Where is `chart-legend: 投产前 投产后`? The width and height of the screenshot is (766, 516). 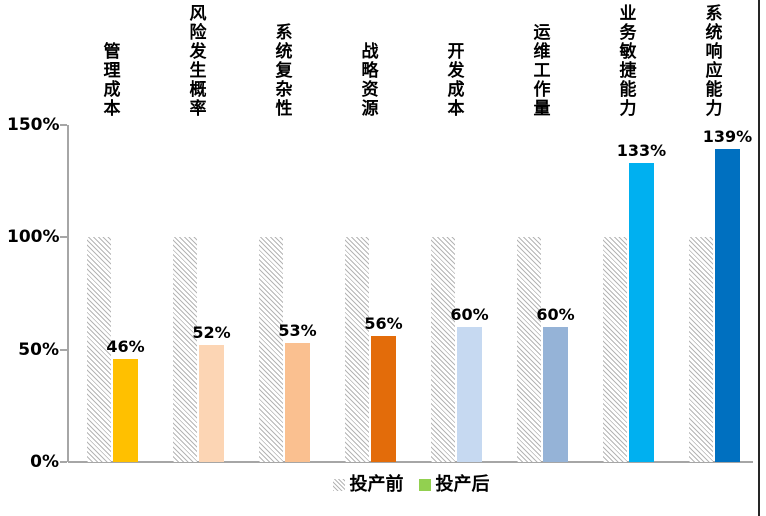
chart-legend: 投产前 投产后 is located at coordinates (411, 485).